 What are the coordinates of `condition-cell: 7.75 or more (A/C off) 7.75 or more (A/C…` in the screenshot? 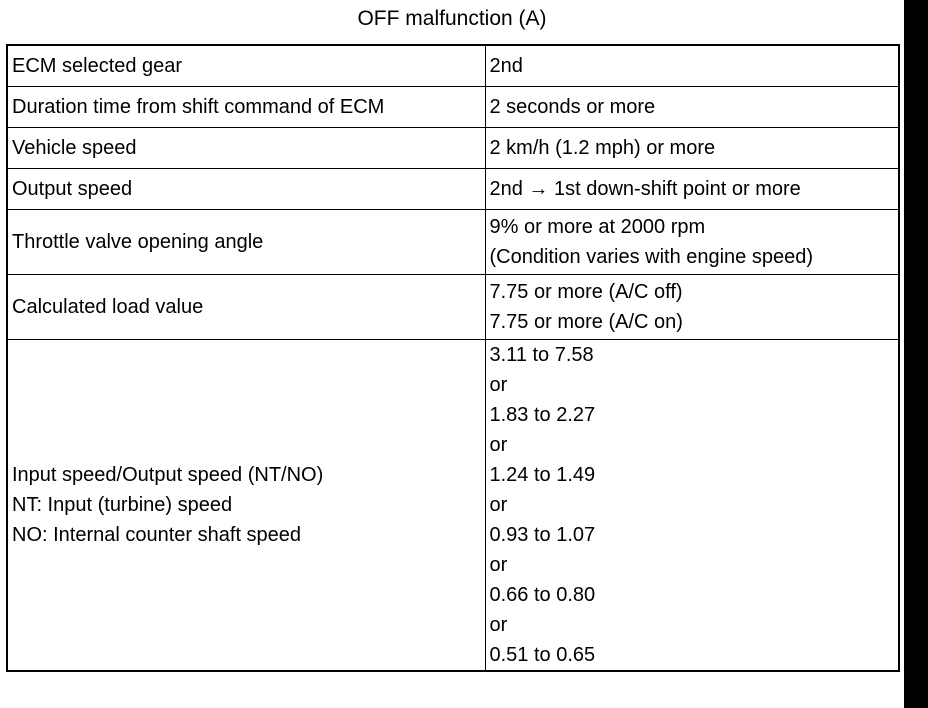 It's located at (692, 307).